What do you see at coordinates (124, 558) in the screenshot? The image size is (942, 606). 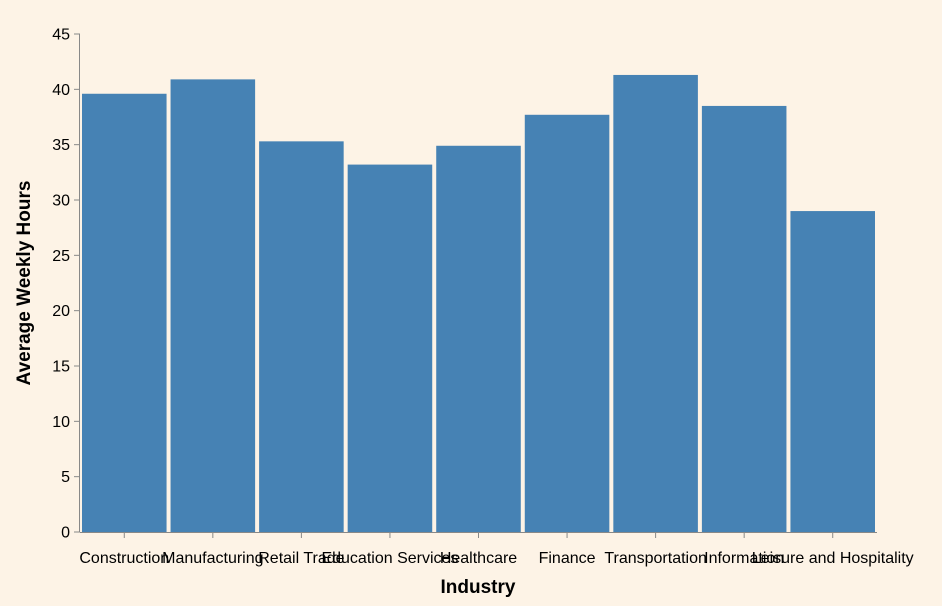 I see `x-tick-label: Construction` at bounding box center [124, 558].